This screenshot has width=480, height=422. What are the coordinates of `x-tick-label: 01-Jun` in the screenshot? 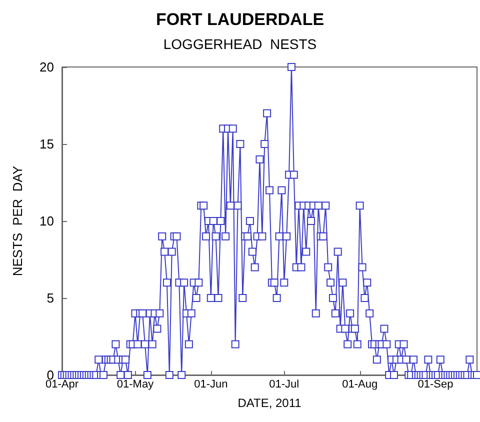 It's located at (211, 384).